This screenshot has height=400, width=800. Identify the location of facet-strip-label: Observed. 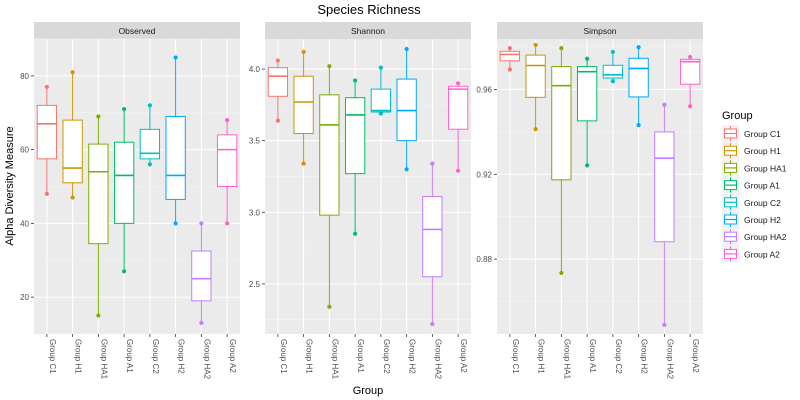
(137, 31).